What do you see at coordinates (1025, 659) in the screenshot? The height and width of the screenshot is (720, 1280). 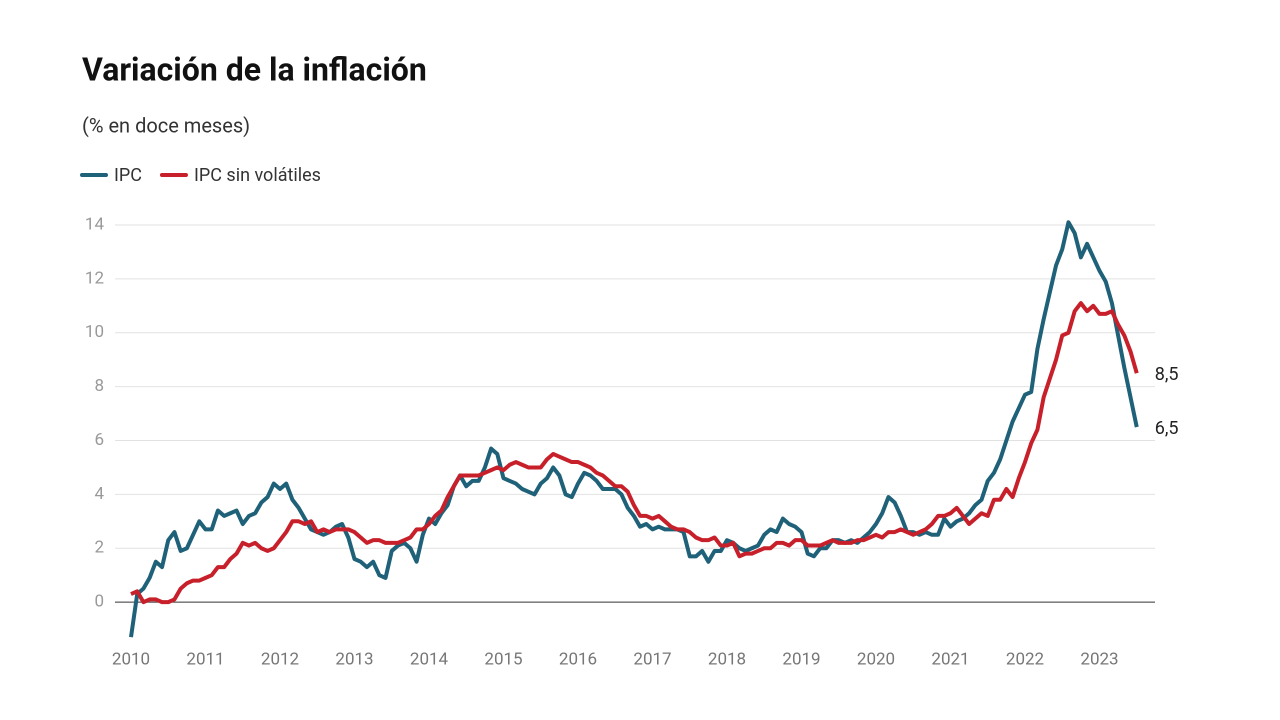 I see `x-tick-label: 2022` at bounding box center [1025, 659].